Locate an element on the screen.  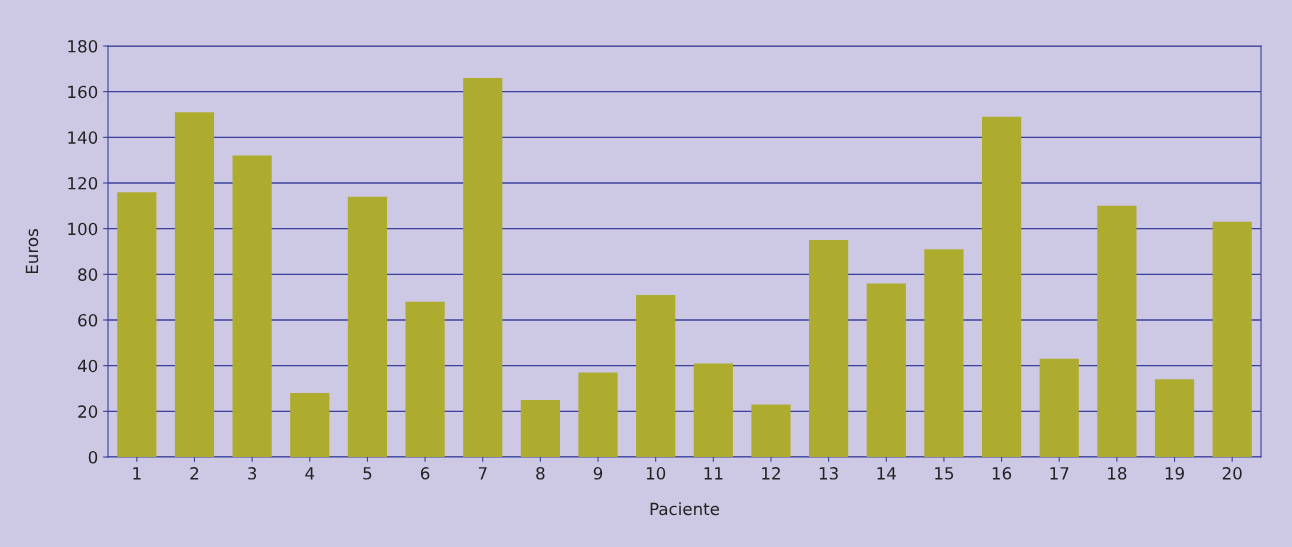
y-tick-label: 120 is located at coordinates (83, 183).